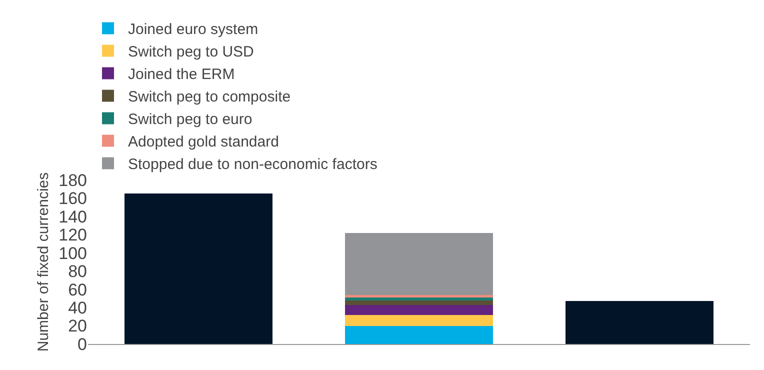 The height and width of the screenshot is (370, 764). What do you see at coordinates (72, 253) in the screenshot?
I see `y-tick-label: 100` at bounding box center [72, 253].